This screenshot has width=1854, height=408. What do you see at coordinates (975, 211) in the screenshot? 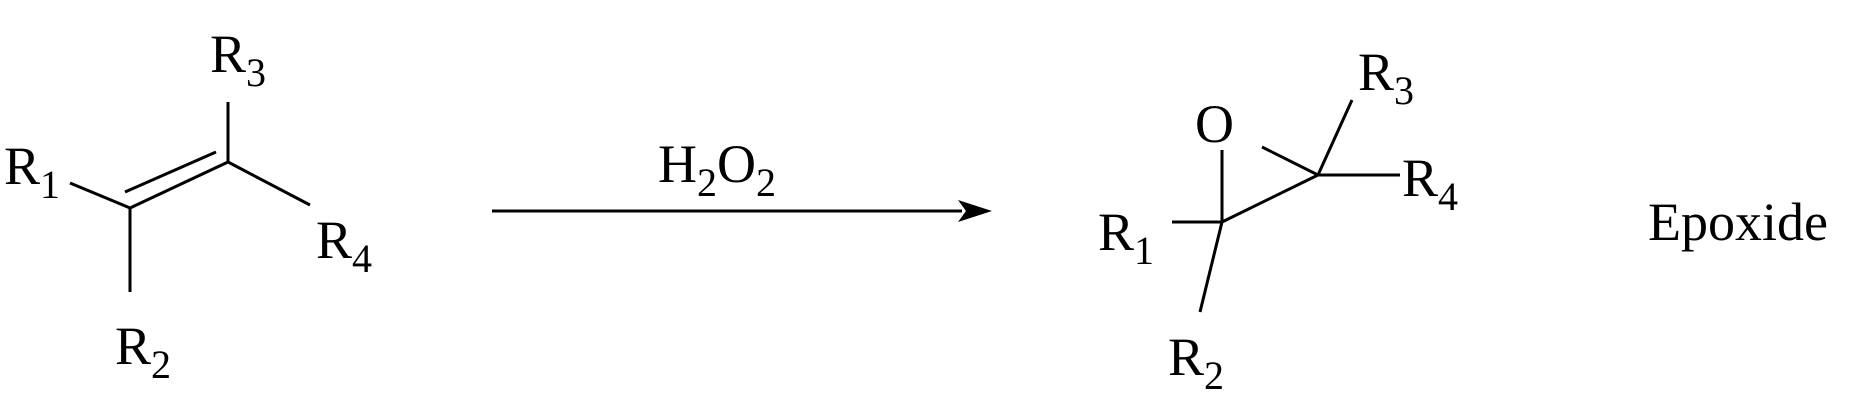
I see `arrow-head` at bounding box center [975, 211].